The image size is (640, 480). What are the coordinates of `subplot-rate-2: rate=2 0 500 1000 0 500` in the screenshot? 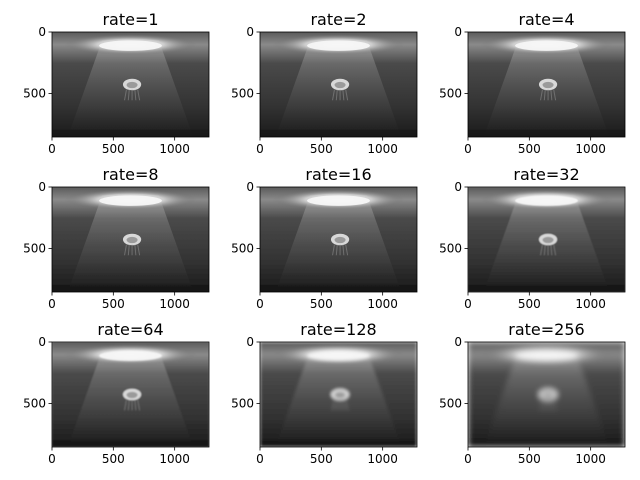 It's located at (324, 83).